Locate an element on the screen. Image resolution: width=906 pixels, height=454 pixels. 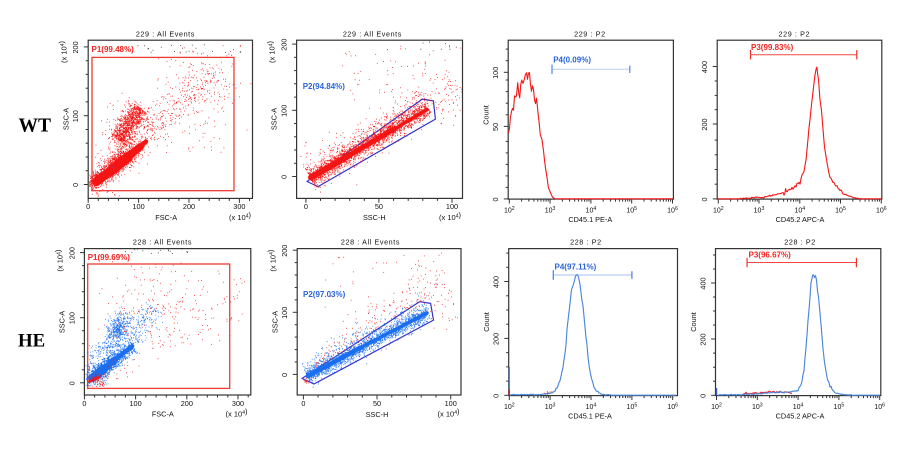
svg-text: P2(97.03%) is located at coordinates (324, 294).